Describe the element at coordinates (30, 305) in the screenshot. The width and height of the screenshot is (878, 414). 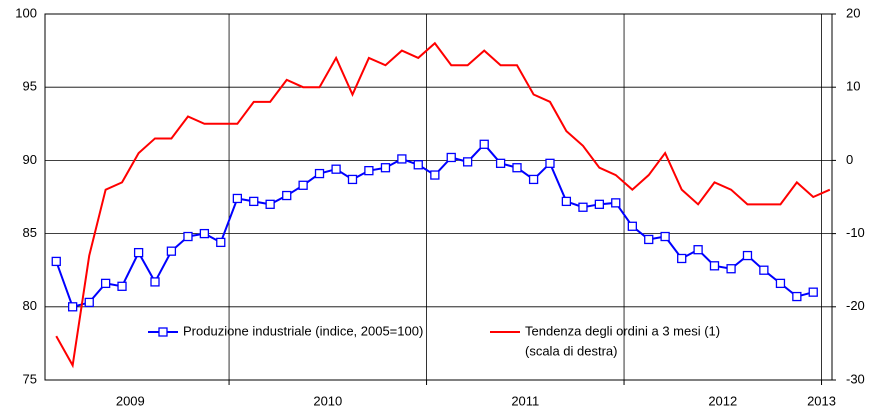
I see `y-tick-label: 80` at that location.